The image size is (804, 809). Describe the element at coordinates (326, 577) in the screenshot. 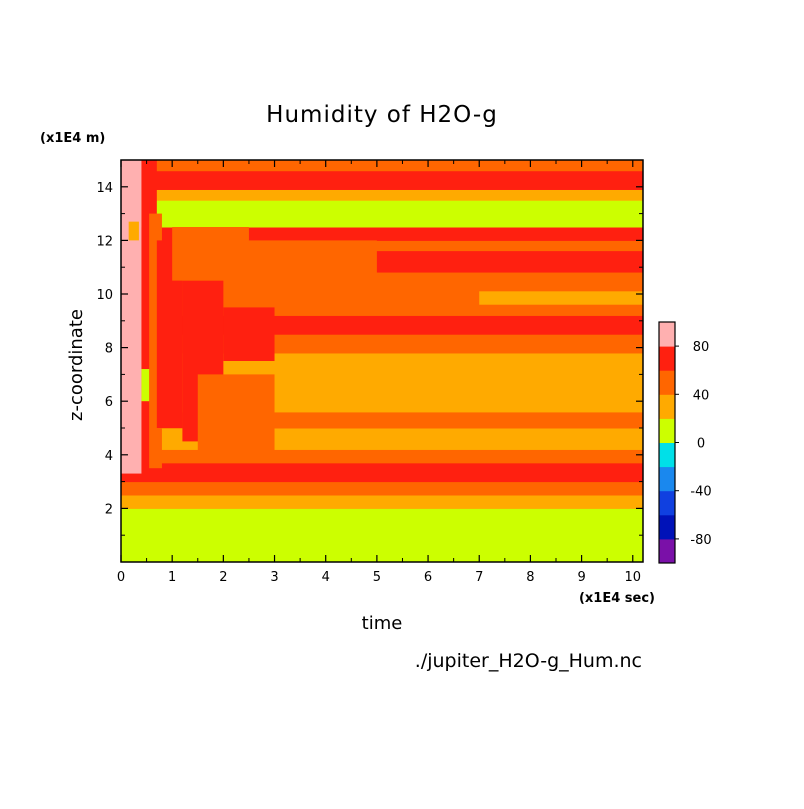

I see `x-tick-label-4: 4` at that location.